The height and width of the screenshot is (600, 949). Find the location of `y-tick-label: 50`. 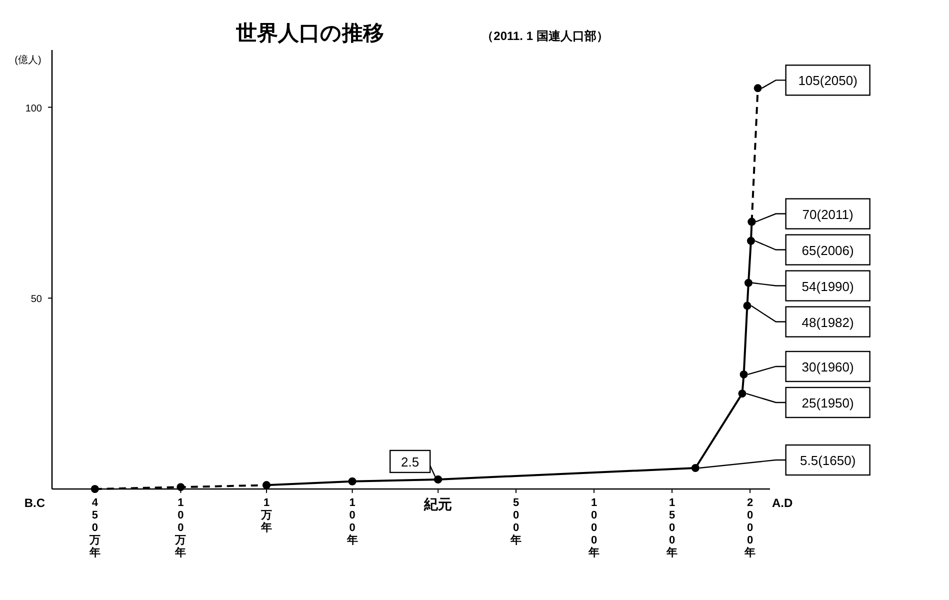

y-tick-label: 50 is located at coordinates (36, 300).